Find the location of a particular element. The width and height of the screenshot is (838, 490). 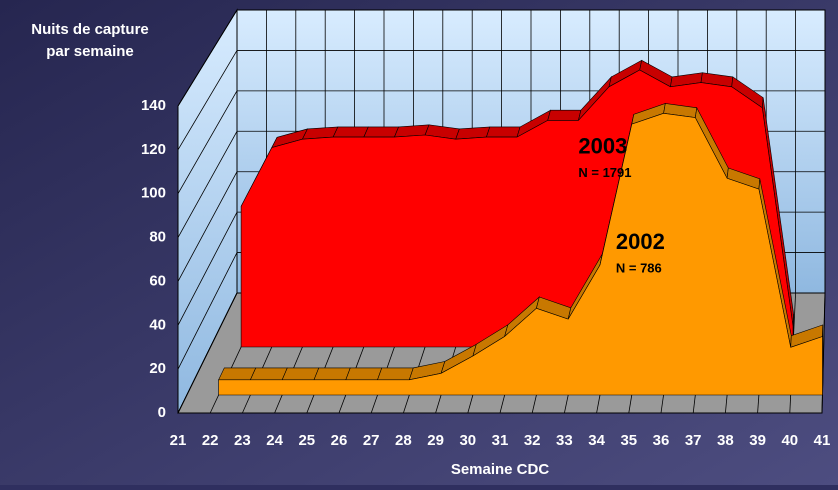

x-tick-label: 35 is located at coordinates (628, 440).